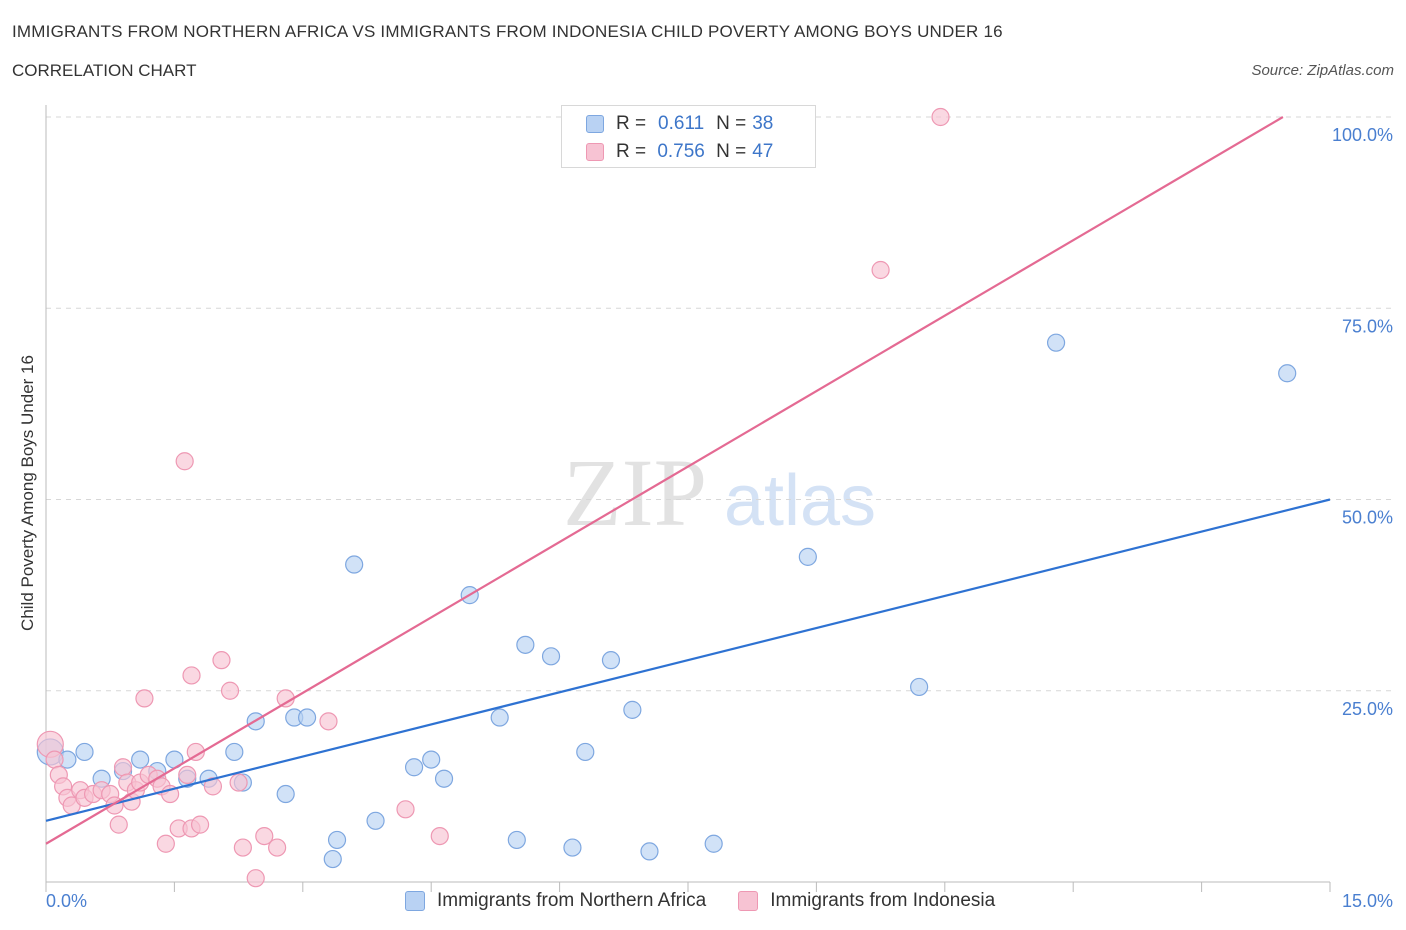  Describe the element at coordinates (1367, 709) in the screenshot. I see `y-tick-label: 25.0%` at that location.